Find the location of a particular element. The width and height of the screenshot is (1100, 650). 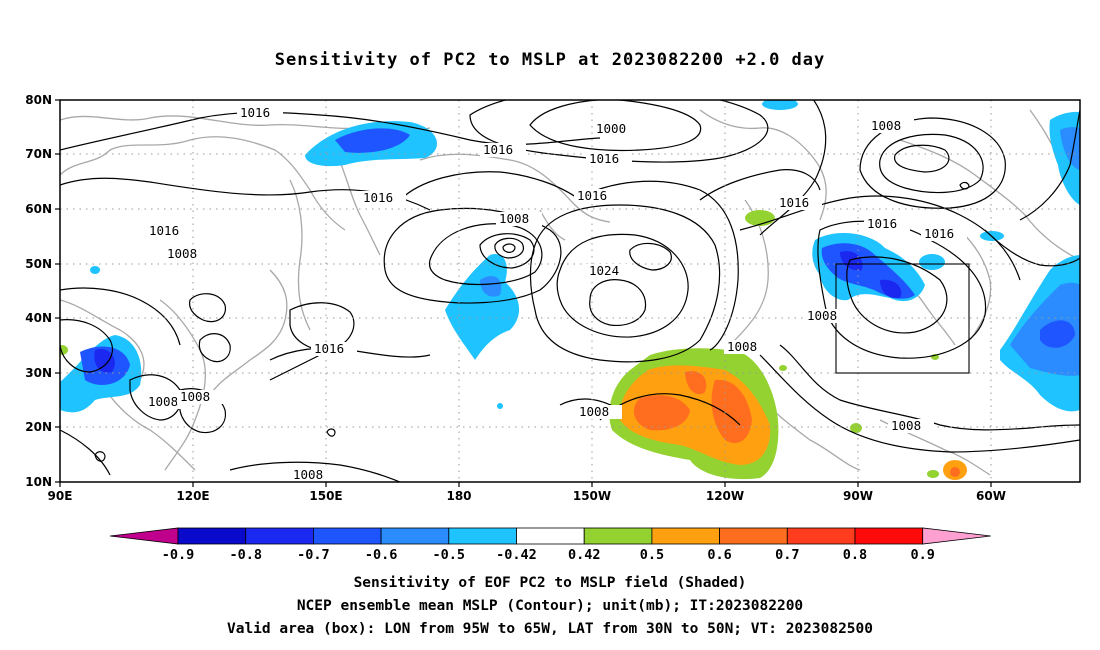

longitude-labels: 90E 120E 150E 180 150W 120W 90W 60W is located at coordinates (527, 496).